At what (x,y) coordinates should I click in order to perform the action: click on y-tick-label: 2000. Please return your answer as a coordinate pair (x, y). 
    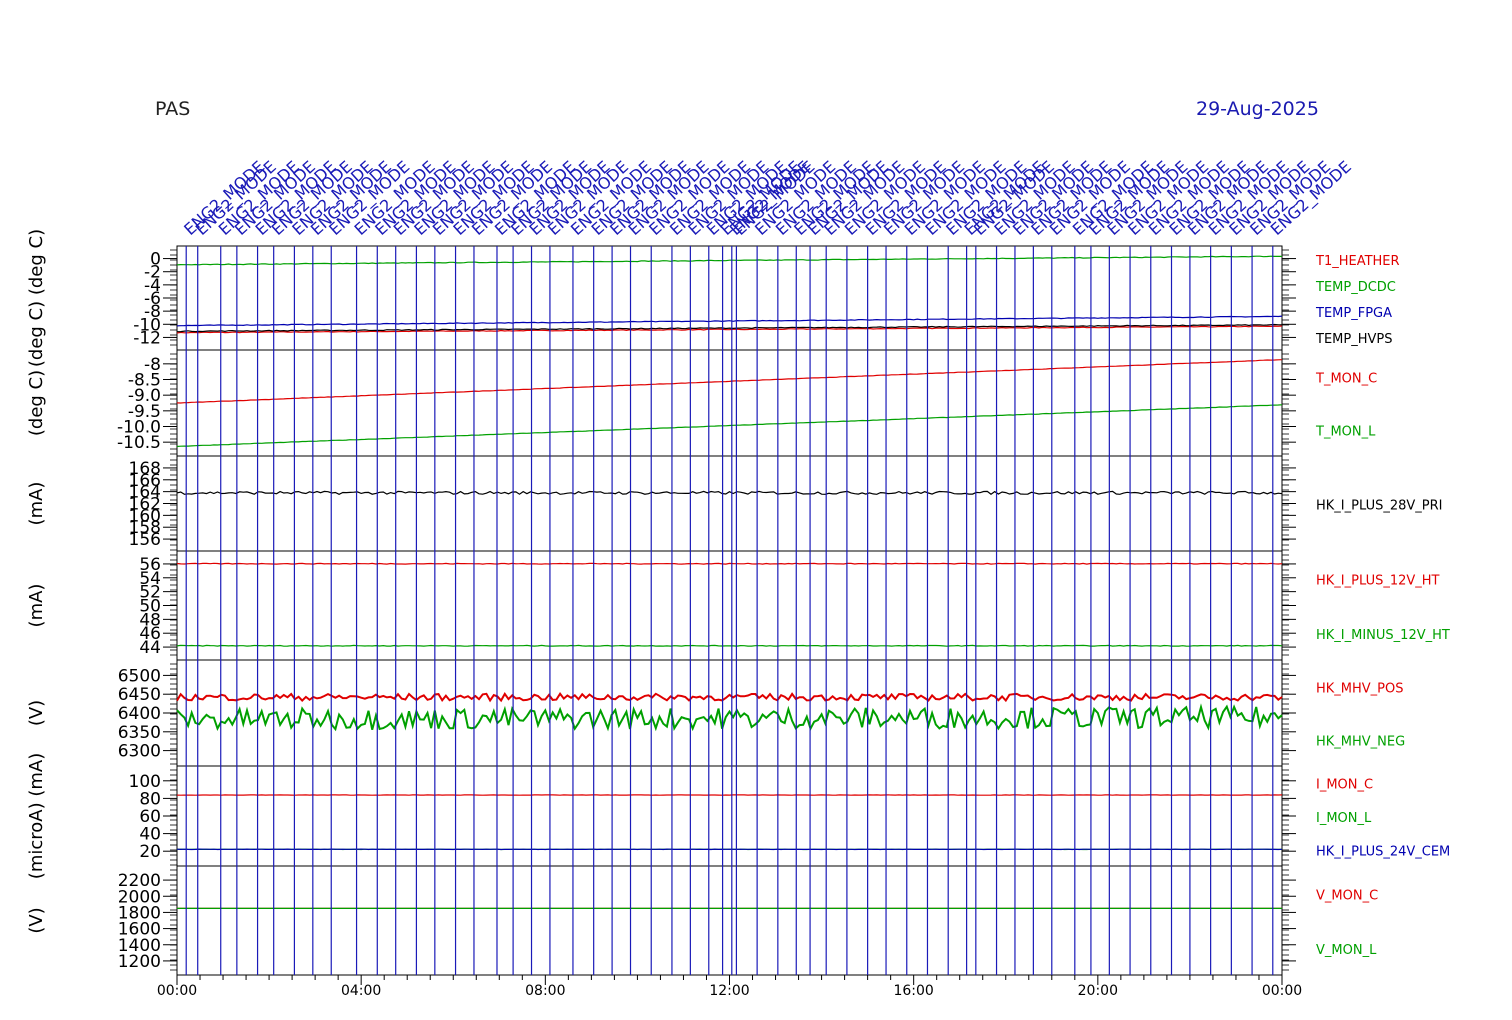
    Looking at the image, I should click on (139, 897).